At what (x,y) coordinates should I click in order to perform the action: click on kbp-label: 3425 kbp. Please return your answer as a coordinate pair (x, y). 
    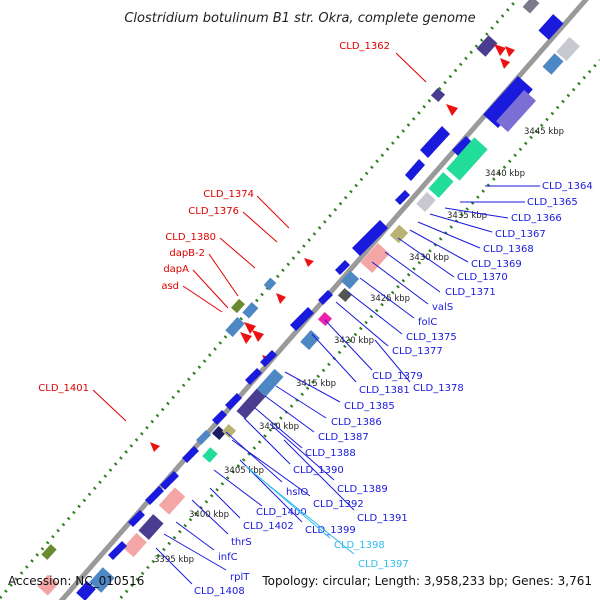
    Looking at the image, I should click on (390, 299).